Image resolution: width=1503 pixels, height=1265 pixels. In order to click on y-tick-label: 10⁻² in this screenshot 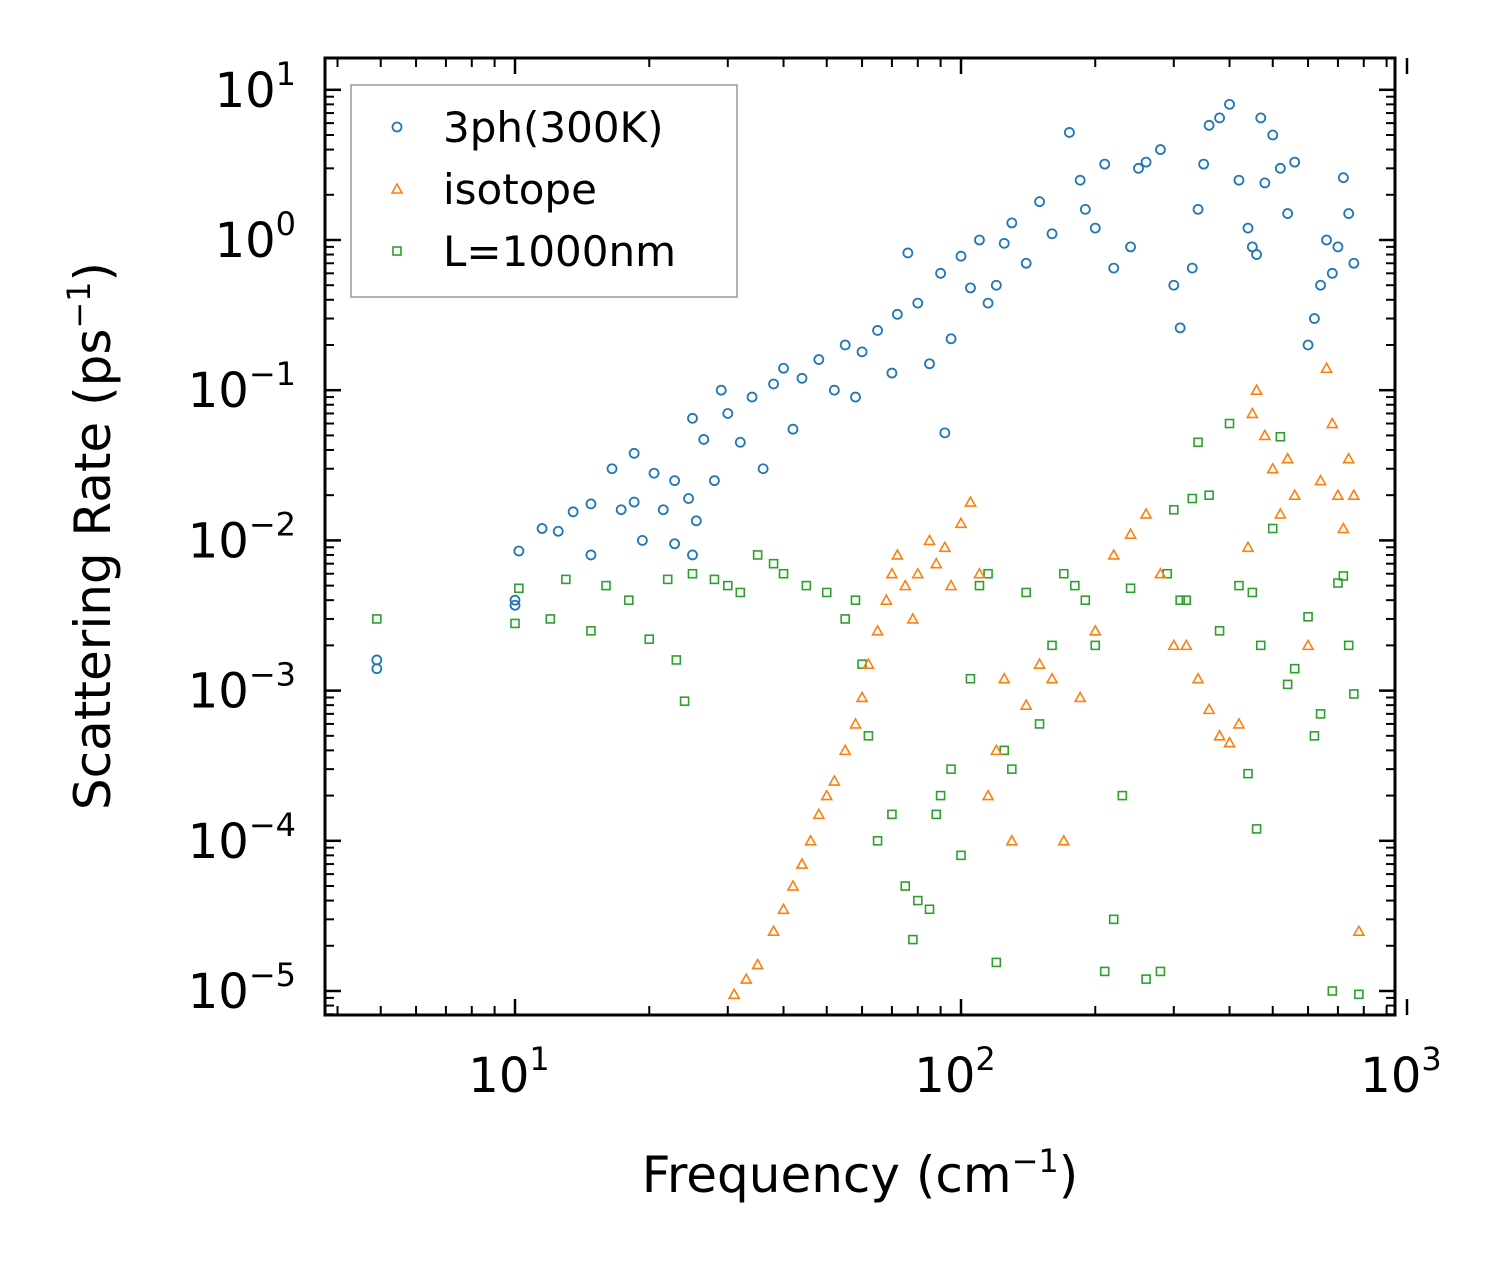, I will do `click(242, 537)`.